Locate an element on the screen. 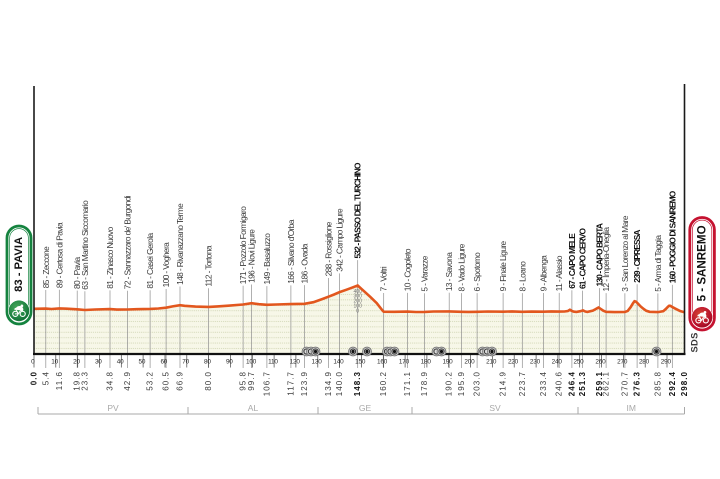  svg-text: 290 is located at coordinates (666, 362).